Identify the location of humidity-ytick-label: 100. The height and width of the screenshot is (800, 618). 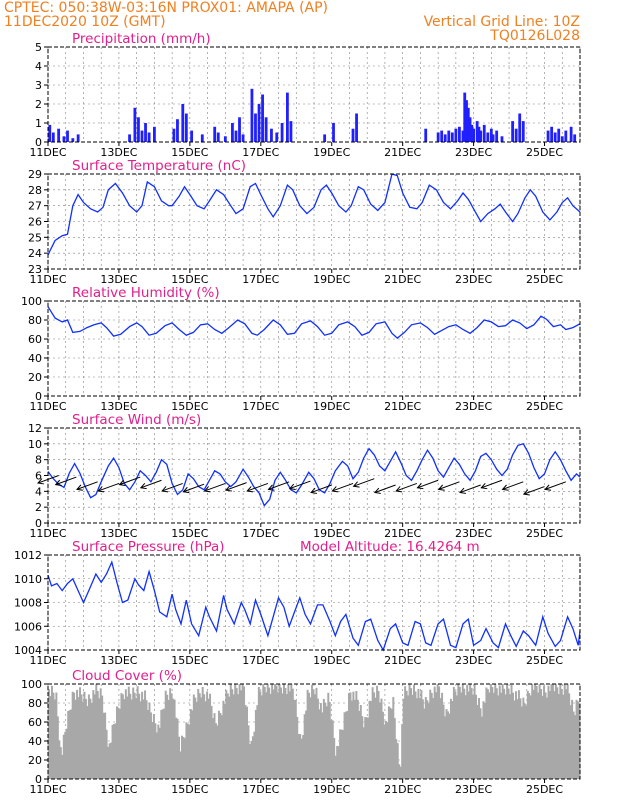
(31, 301).